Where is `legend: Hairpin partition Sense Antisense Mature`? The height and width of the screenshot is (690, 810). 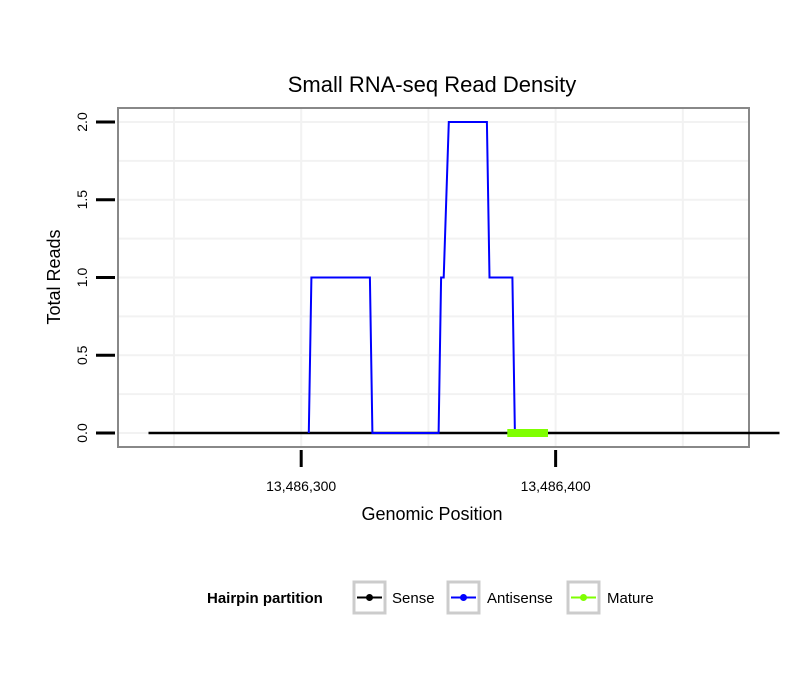
legend: Hairpin partition Sense Antisense Mature is located at coordinates (430, 597).